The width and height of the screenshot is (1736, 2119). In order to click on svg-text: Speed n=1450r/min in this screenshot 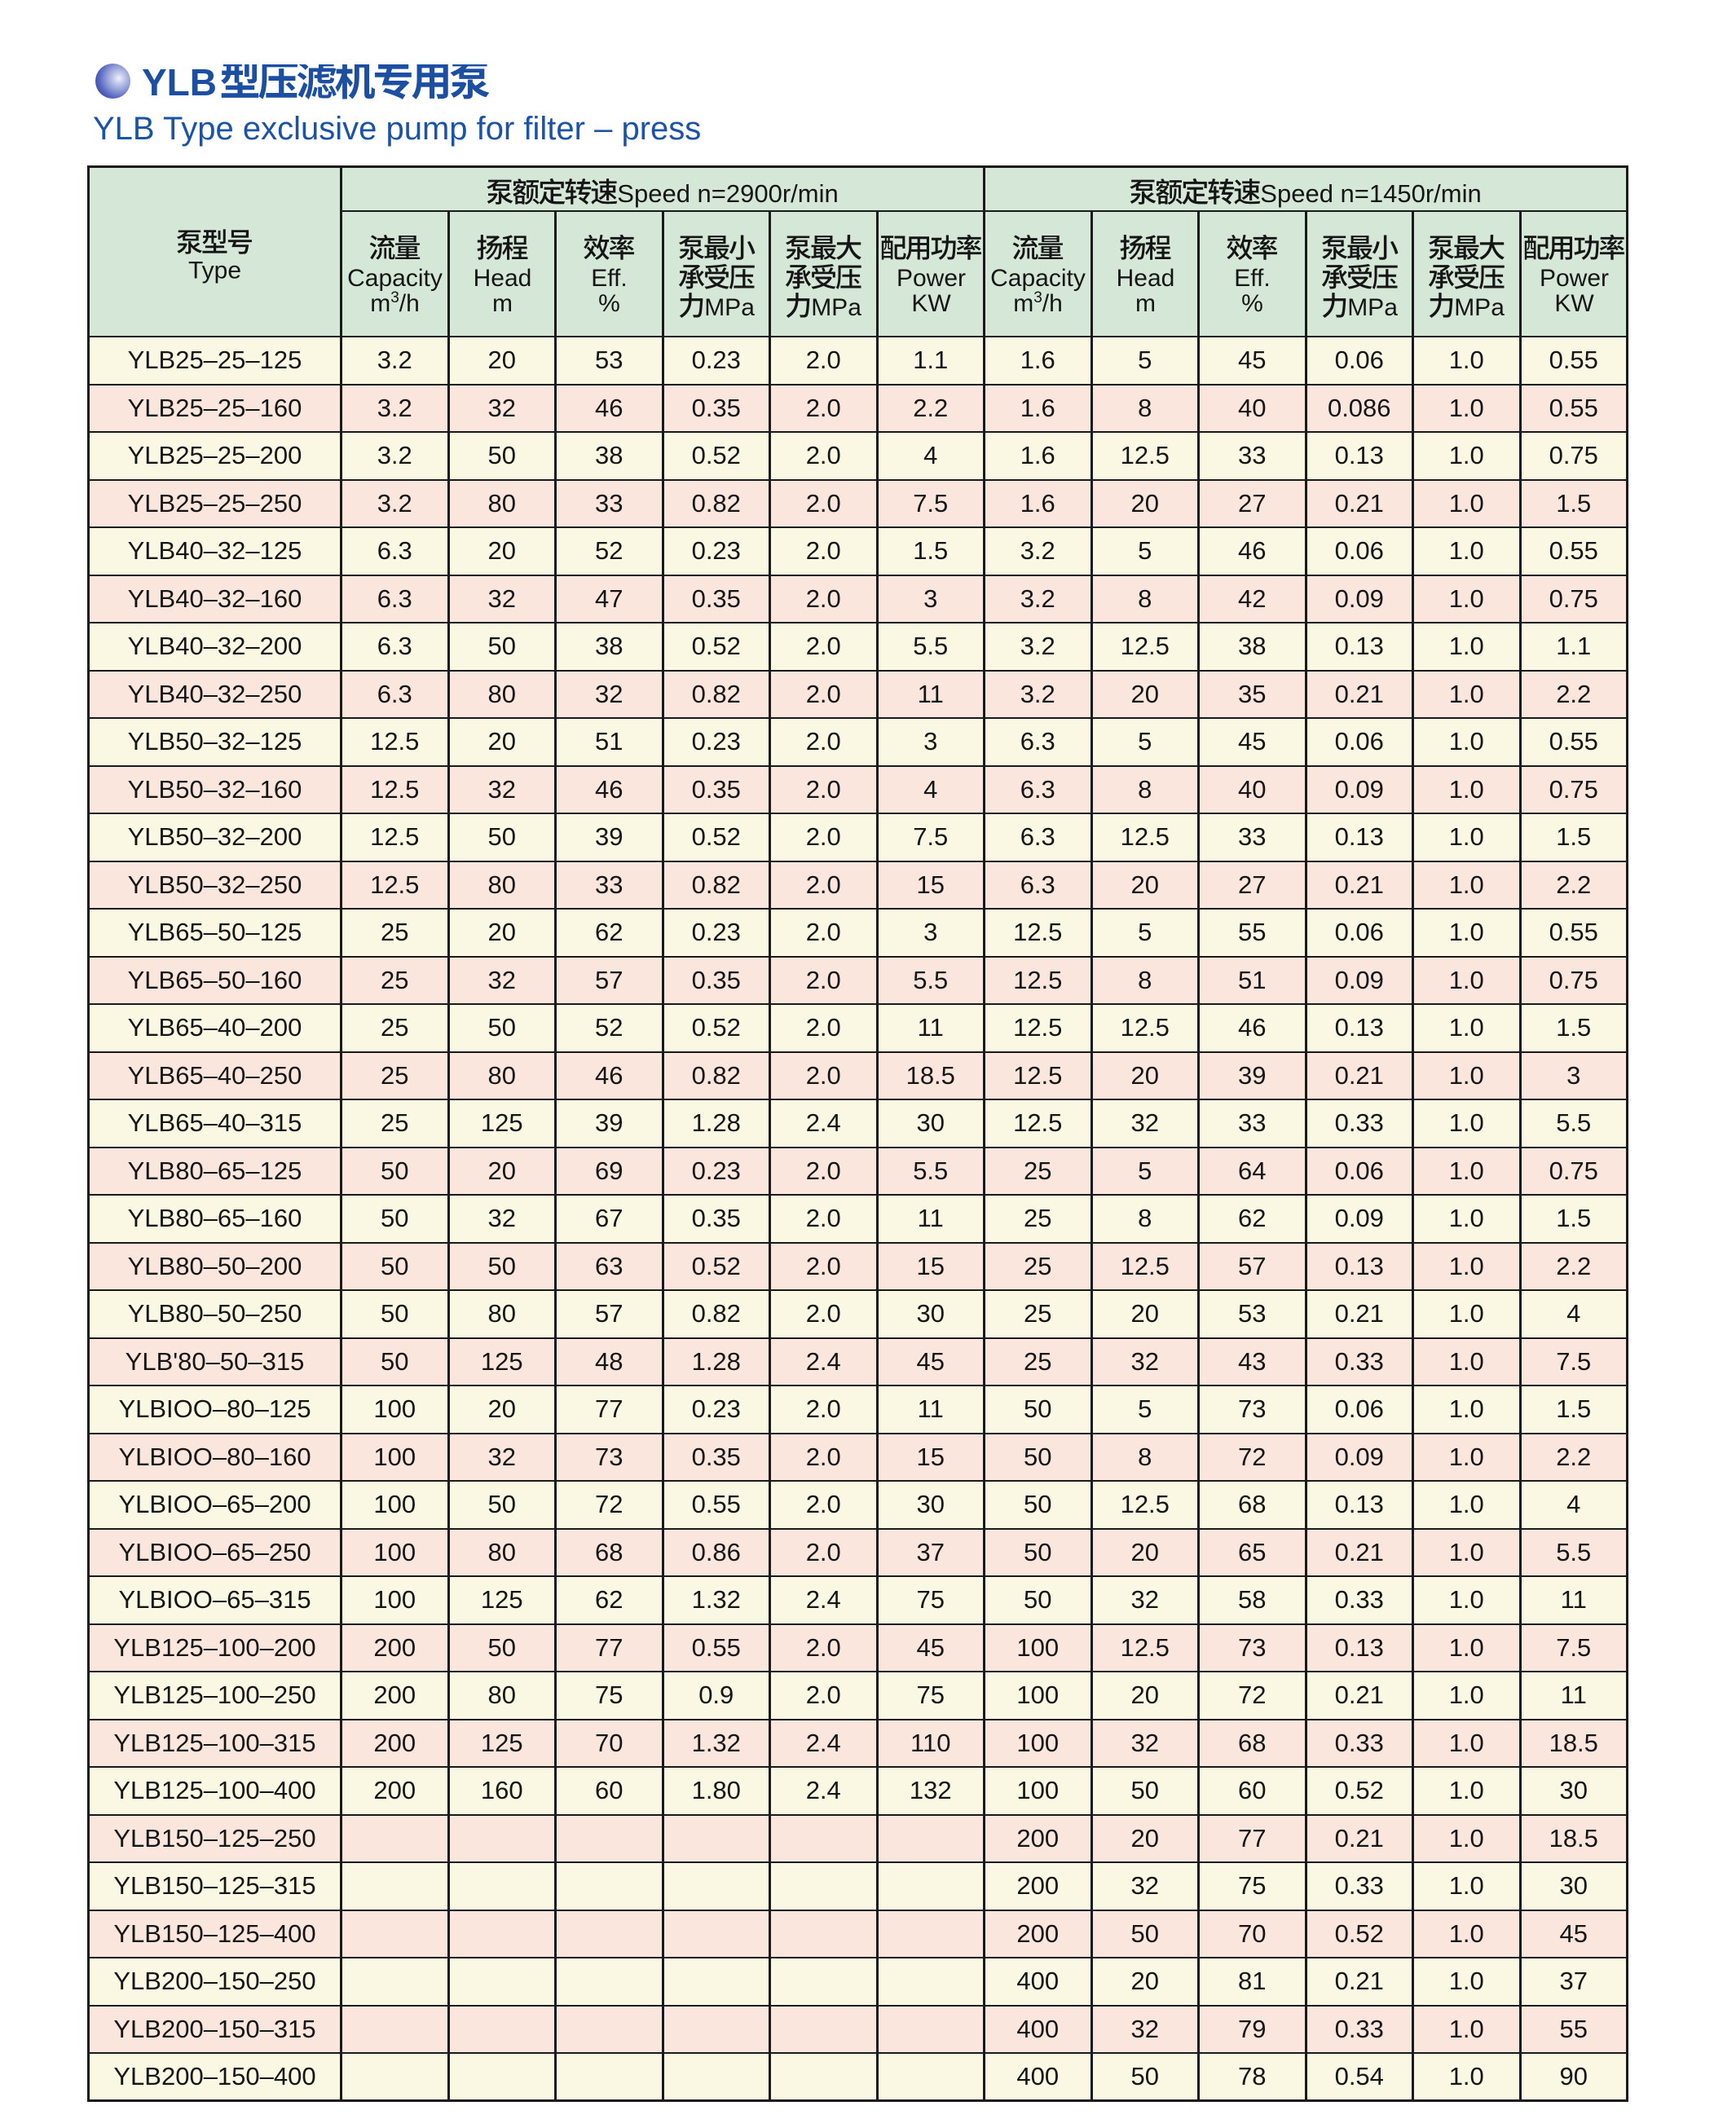, I will do `click(1370, 193)`.